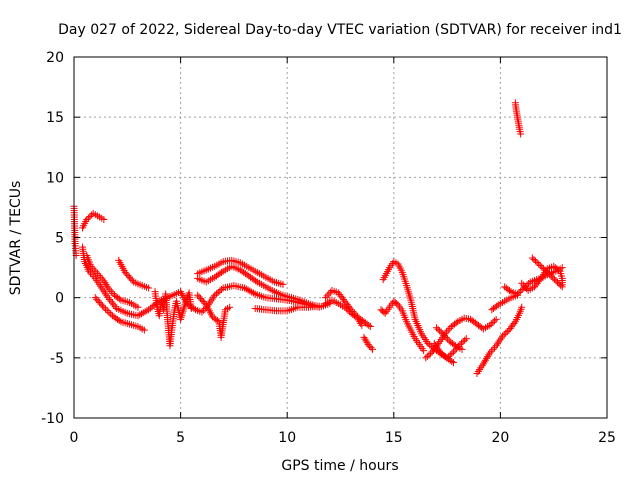 This screenshot has width=640, height=485. Describe the element at coordinates (339, 466) in the screenshot. I see `x-axis-label: GPS time / hours` at that location.